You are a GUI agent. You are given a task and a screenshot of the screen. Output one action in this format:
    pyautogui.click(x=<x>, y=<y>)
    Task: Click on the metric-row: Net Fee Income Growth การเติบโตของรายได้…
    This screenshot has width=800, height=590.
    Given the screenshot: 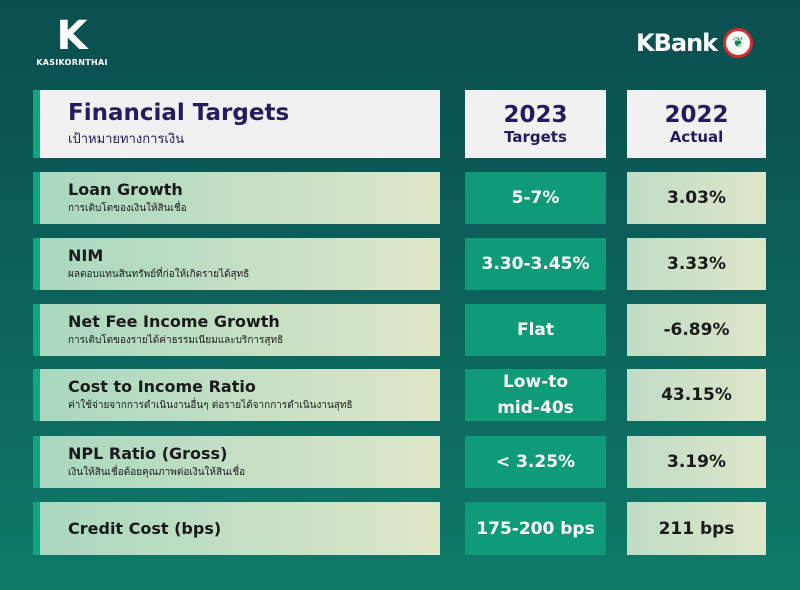 What is the action you would take?
    pyautogui.click(x=236, y=330)
    